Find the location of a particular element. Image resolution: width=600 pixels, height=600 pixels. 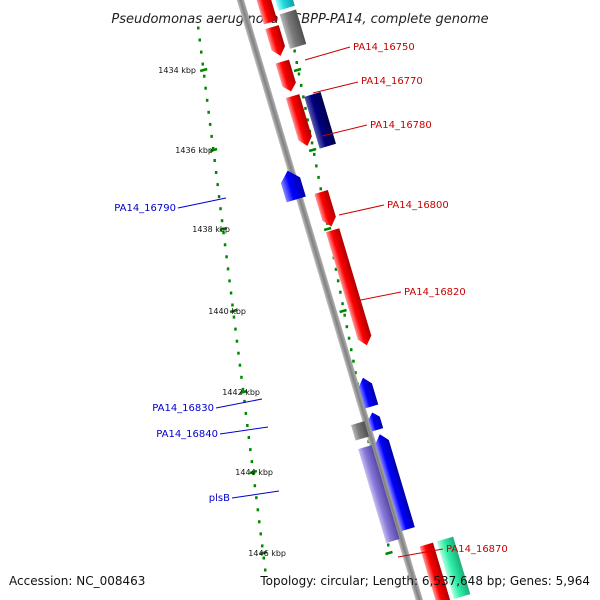

gene-label-pa14-16870: PA14_16870 is located at coordinates (477, 549).